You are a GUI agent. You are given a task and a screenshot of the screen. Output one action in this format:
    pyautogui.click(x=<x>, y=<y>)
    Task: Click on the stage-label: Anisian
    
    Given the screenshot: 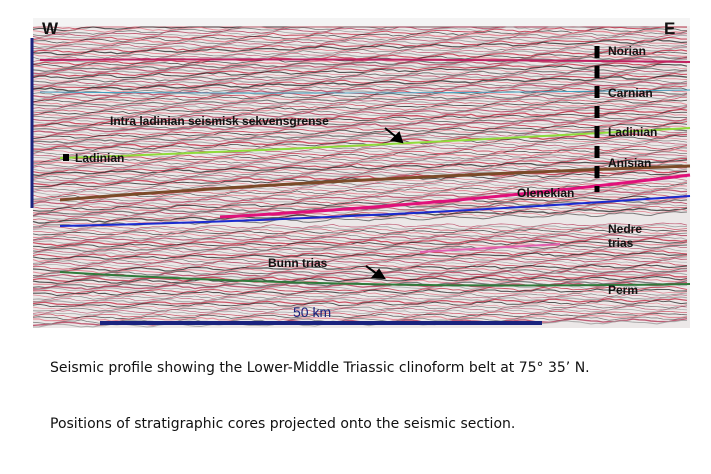 What is the action you would take?
    pyautogui.click(x=630, y=163)
    